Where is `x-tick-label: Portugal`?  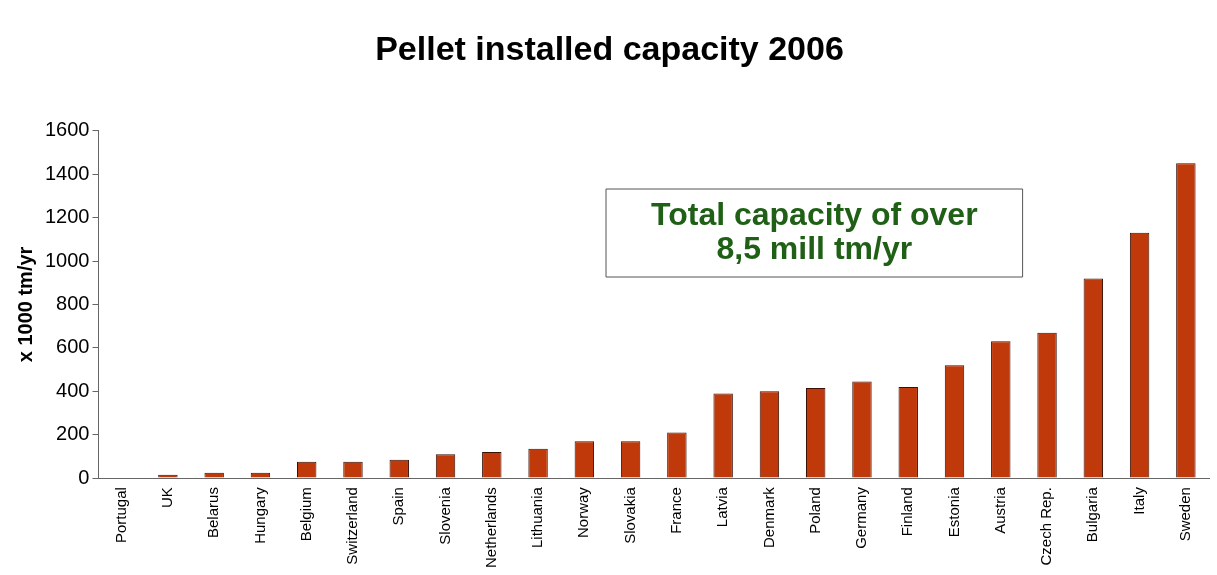
x-tick-label: Portugal is located at coordinates (120, 515).